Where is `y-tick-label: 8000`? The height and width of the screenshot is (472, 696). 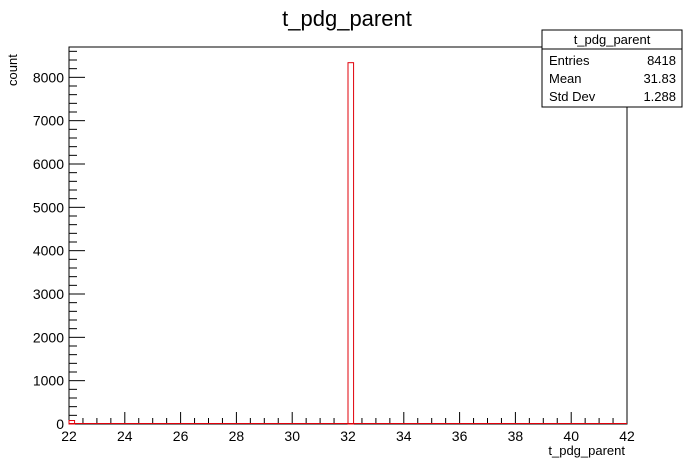 y-tick-label: 8000 is located at coordinates (48, 77).